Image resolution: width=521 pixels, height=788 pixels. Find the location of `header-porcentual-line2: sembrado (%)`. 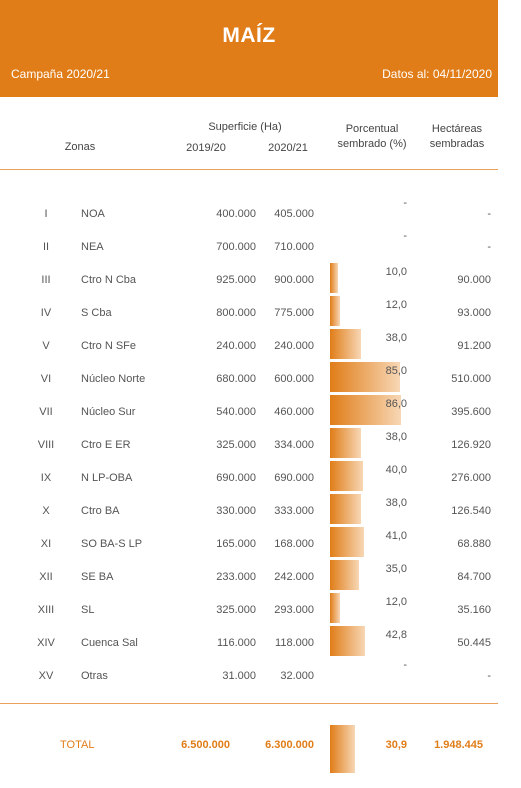

header-porcentual-line2: sembrado (%) is located at coordinates (372, 144).